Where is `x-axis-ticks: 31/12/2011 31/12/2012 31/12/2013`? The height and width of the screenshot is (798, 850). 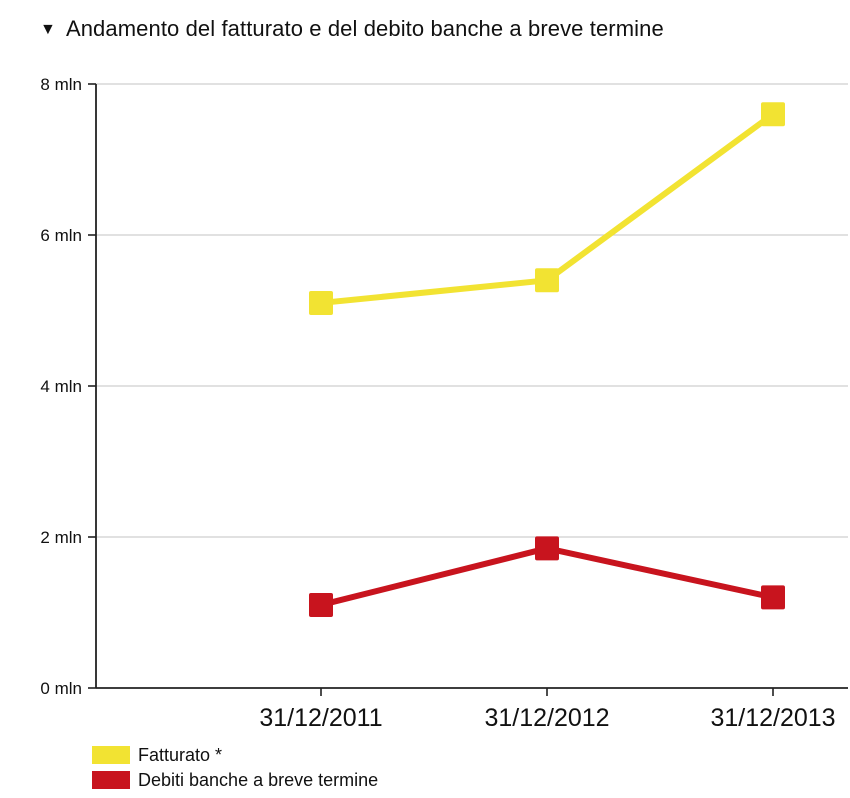
x-axis-ticks: 31/12/2011 31/12/2012 31/12/2013 is located at coordinates (547, 710).